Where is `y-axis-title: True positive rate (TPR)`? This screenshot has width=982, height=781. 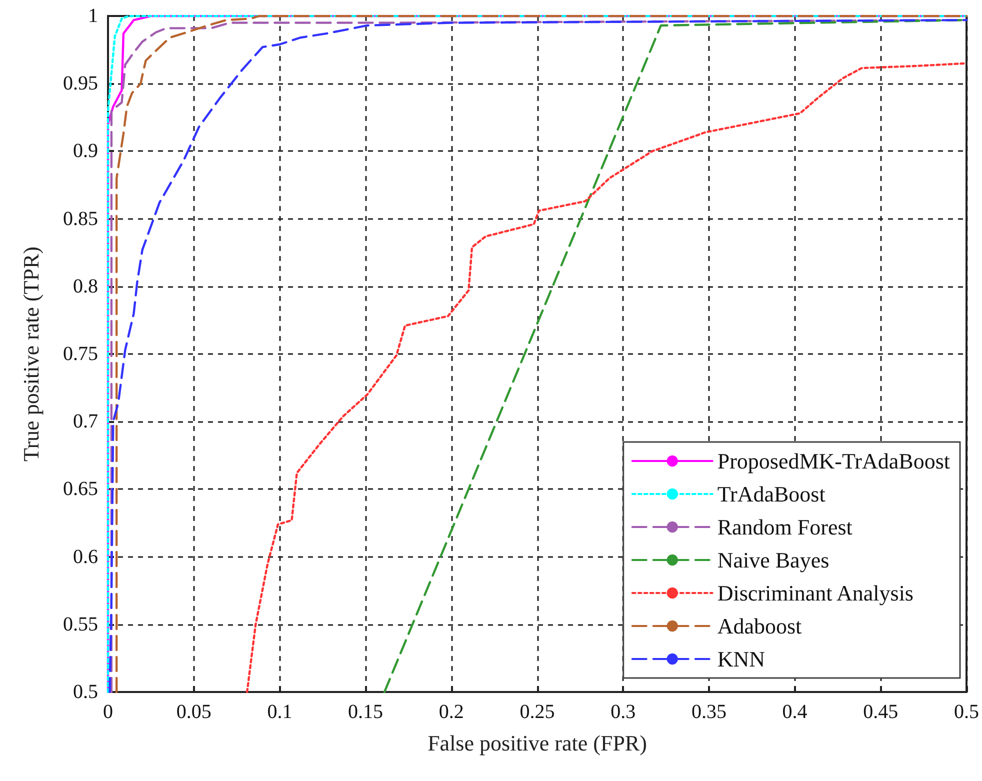
y-axis-title: True positive rate (TPR) is located at coordinates (31, 354).